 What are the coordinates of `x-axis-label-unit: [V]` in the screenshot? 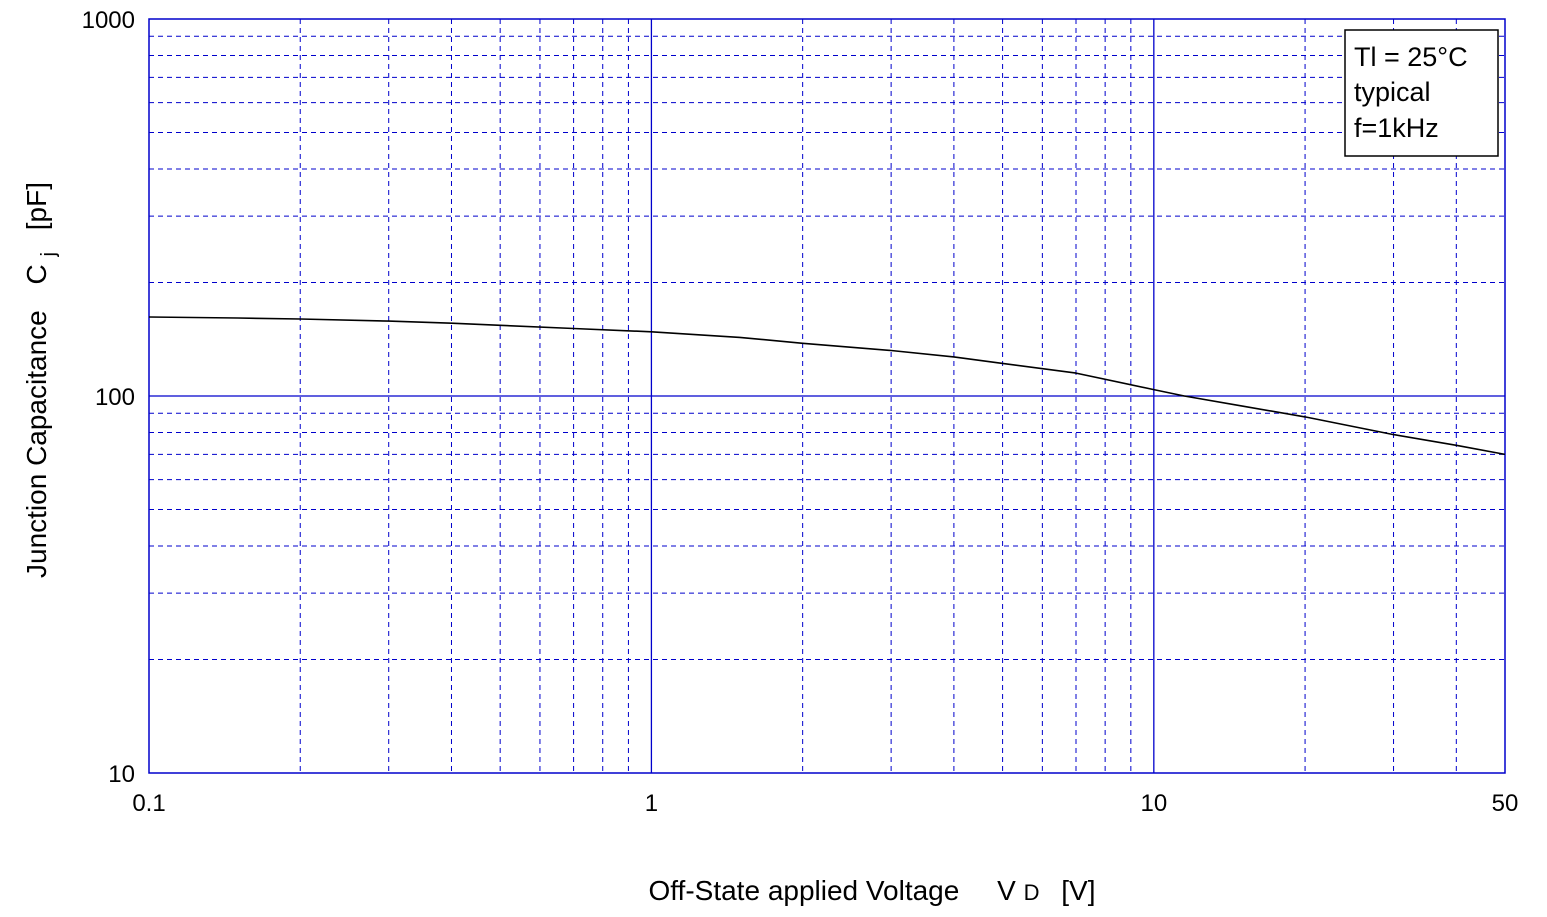 It's located at (1078, 890).